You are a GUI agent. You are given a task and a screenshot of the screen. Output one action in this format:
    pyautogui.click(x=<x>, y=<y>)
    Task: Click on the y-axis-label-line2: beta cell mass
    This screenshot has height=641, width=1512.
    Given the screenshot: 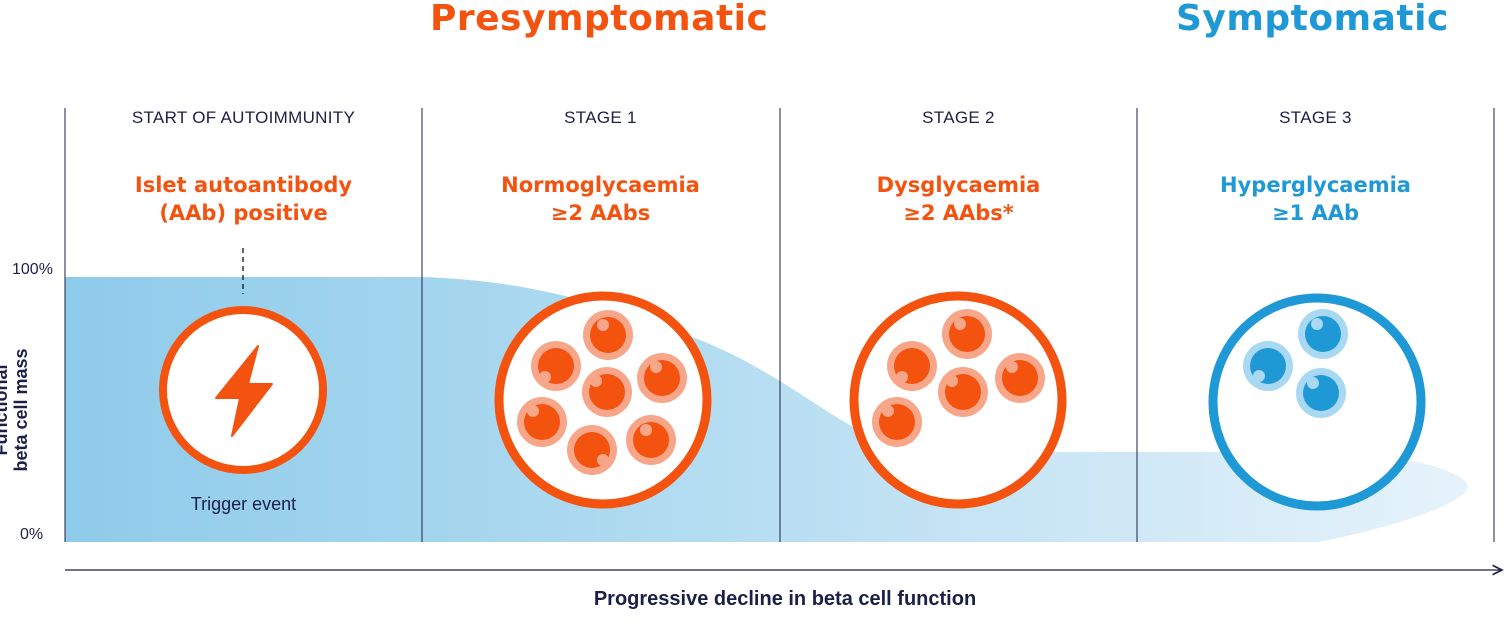 What is the action you would take?
    pyautogui.click(x=21, y=410)
    